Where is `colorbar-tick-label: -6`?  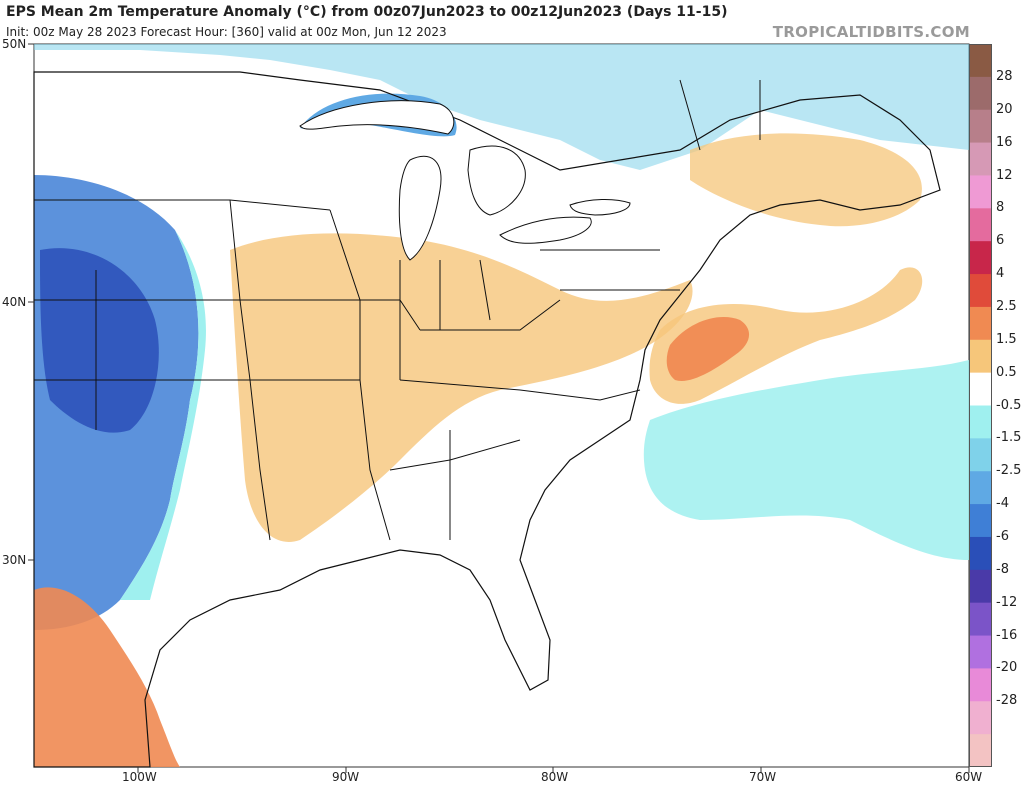 colorbar-tick-label: -6 is located at coordinates (1002, 536).